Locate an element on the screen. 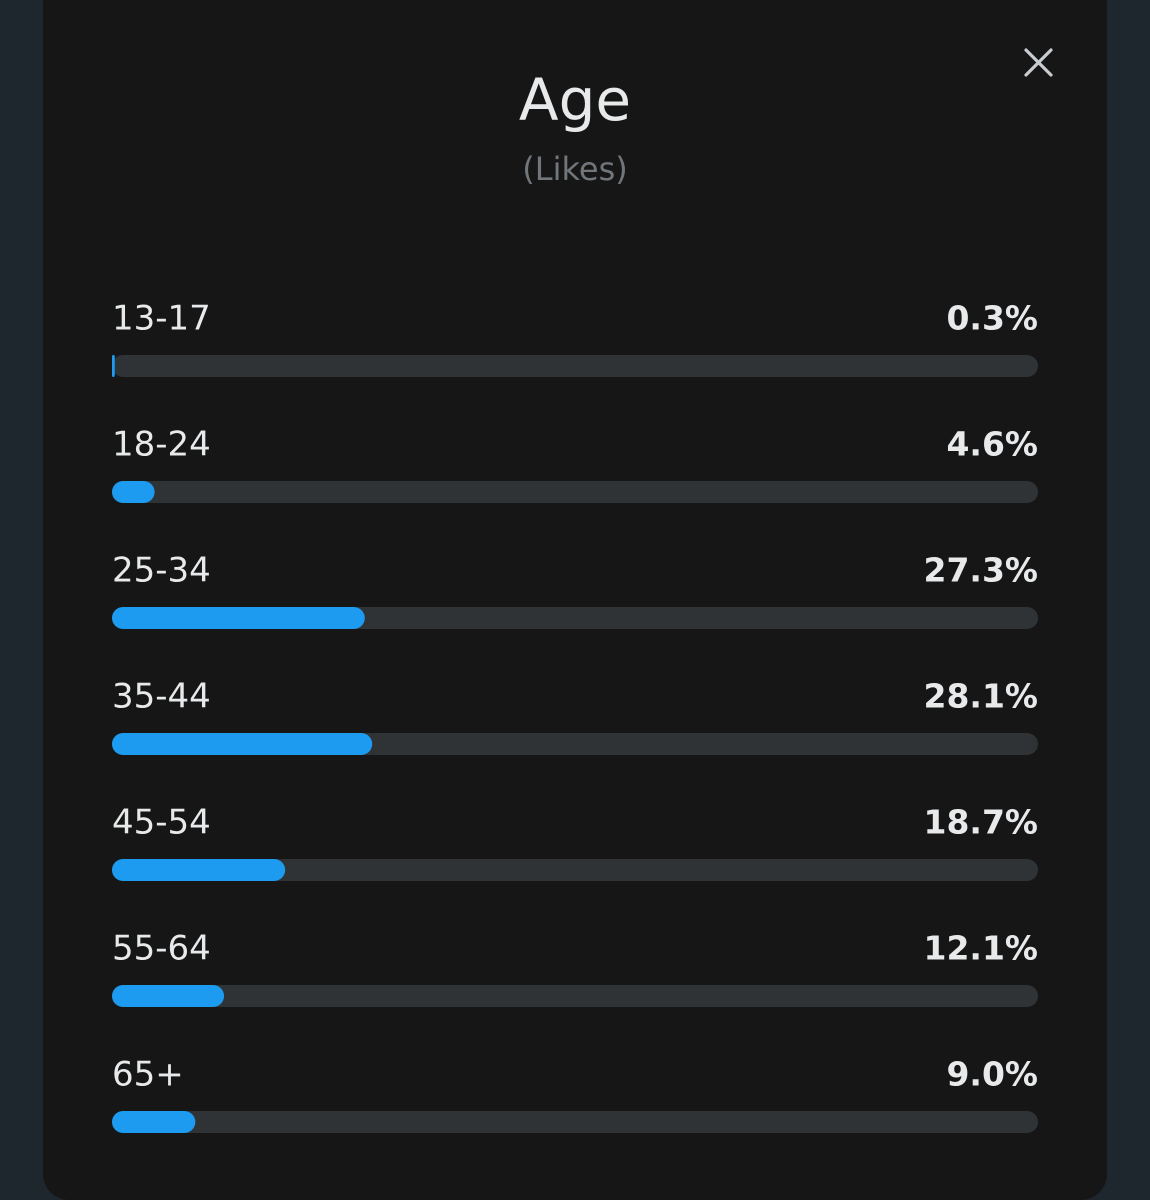 The height and width of the screenshot is (1200, 1150). category-label: 35-44 is located at coordinates (161, 697).